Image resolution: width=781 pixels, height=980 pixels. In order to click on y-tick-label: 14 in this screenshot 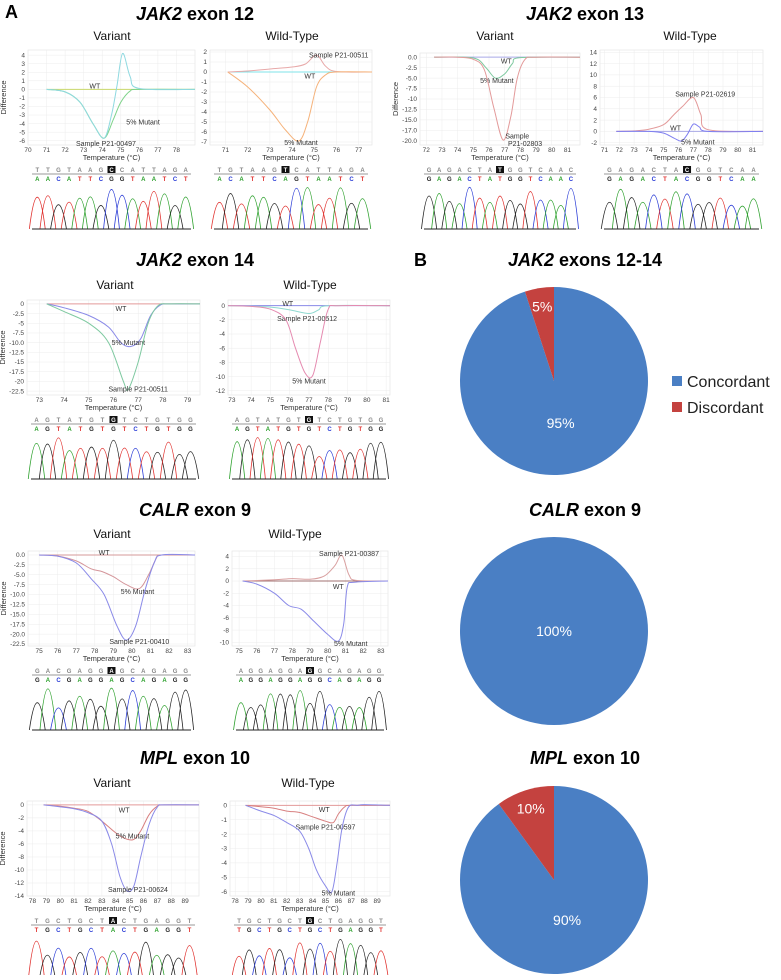, I will do `click(594, 52)`.